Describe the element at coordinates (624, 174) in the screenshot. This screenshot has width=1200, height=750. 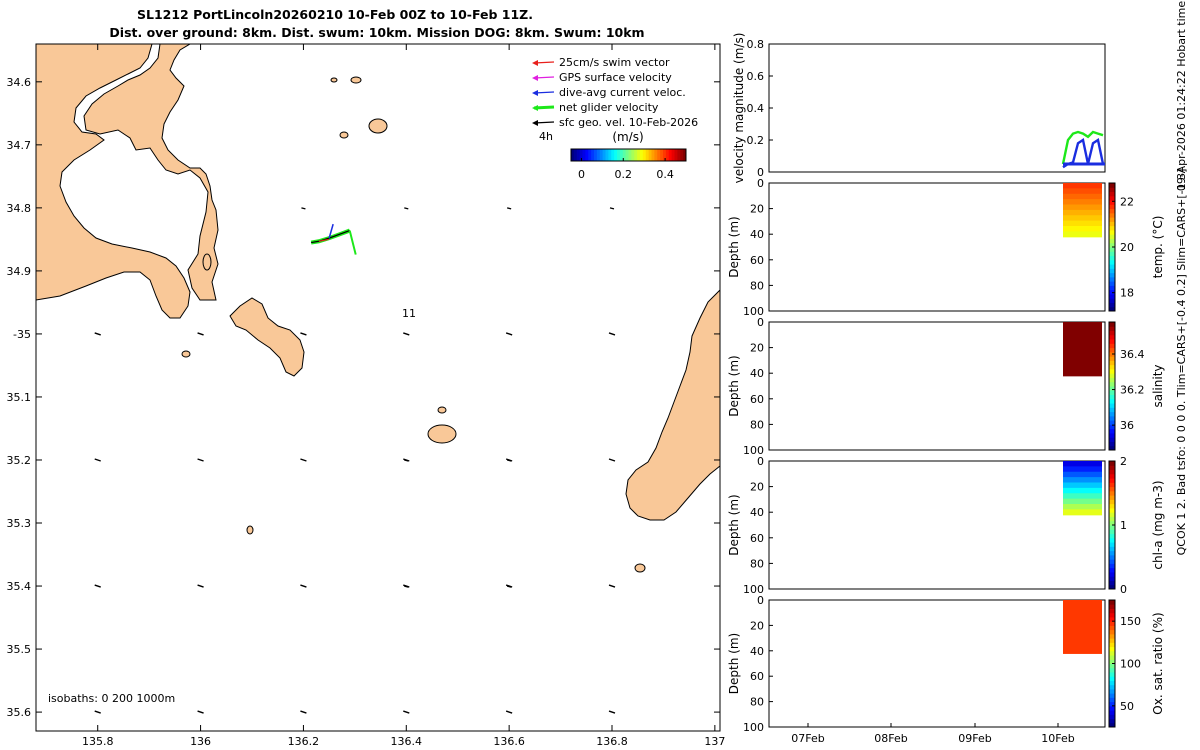
I see `speed-colorbar-tick-label: 0.2` at that location.